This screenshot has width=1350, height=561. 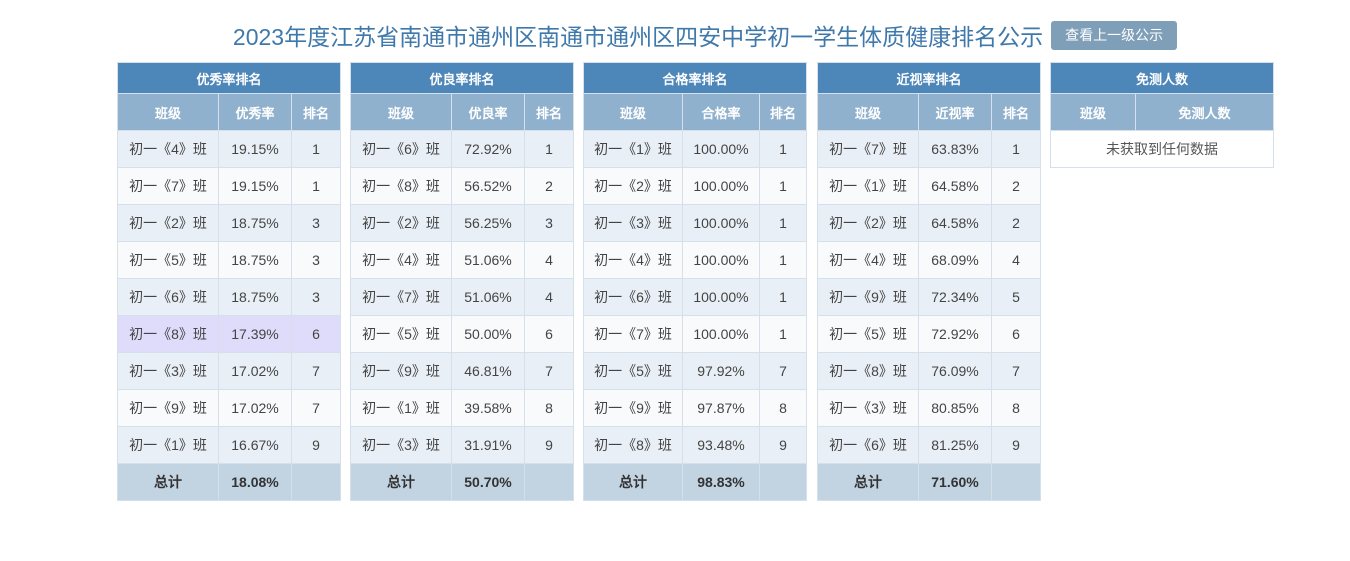 I want to click on empty-state-row: 未获取到任何数据, so click(x=1162, y=149).